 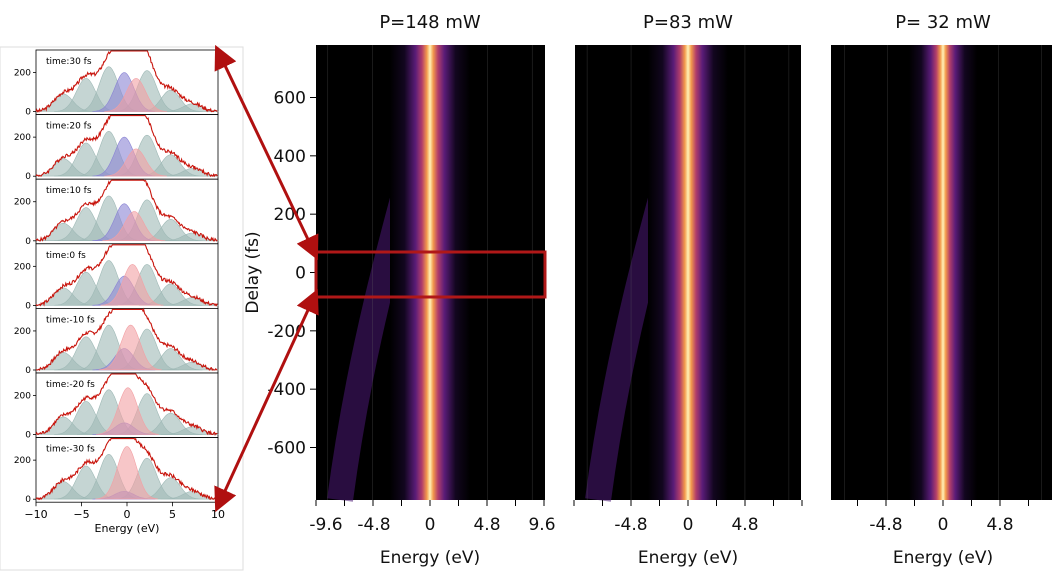 What do you see at coordinates (325, 525) in the screenshot?
I see `x-tick-label: -9.6` at bounding box center [325, 525].